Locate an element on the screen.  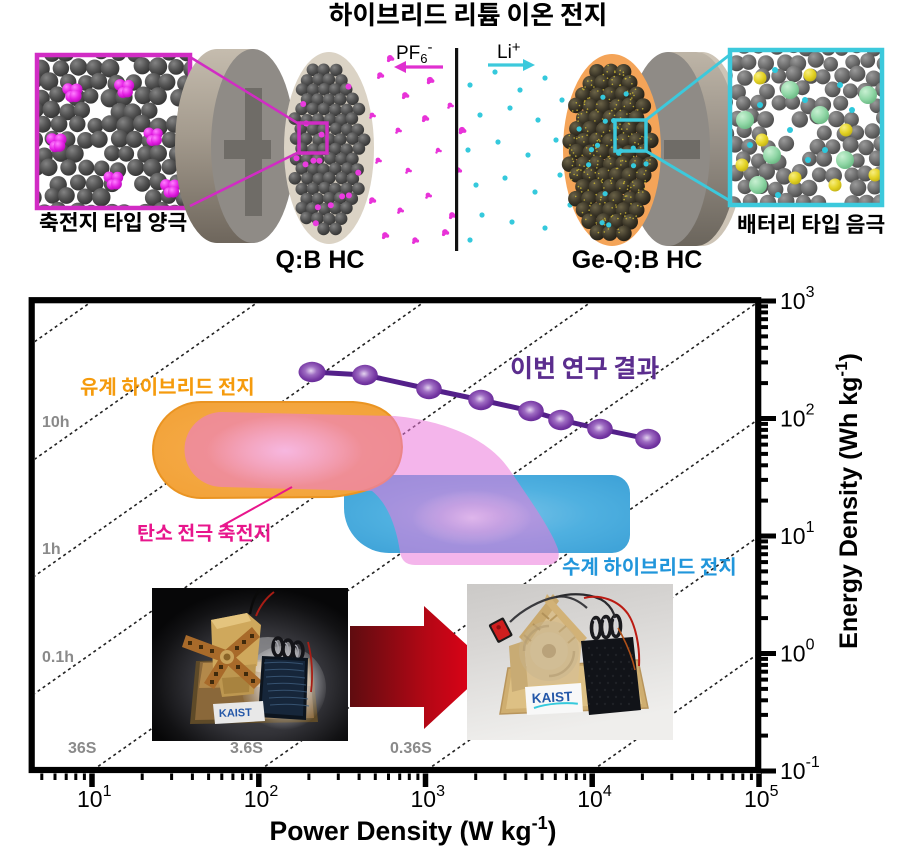
svg-text: Energy Density (Wh kg-1) is located at coordinates (847, 501).